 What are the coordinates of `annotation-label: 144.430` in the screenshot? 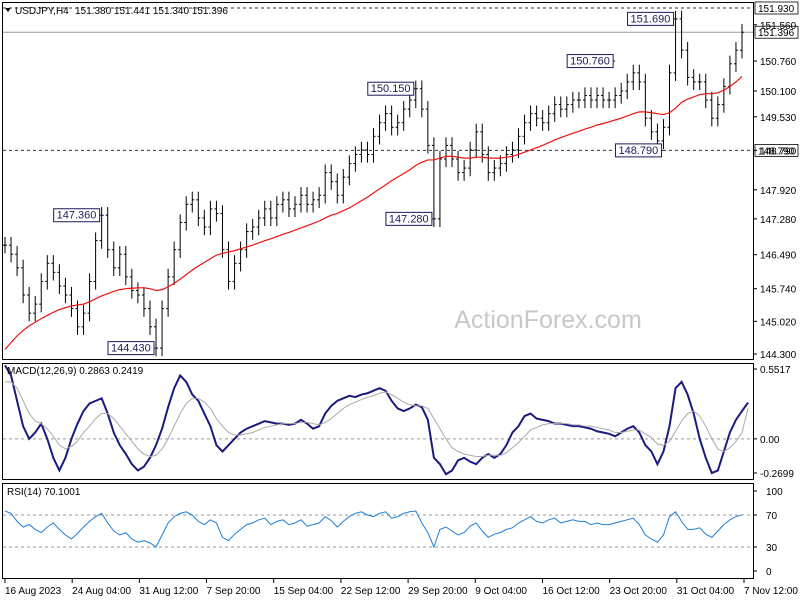 It's located at (131, 349).